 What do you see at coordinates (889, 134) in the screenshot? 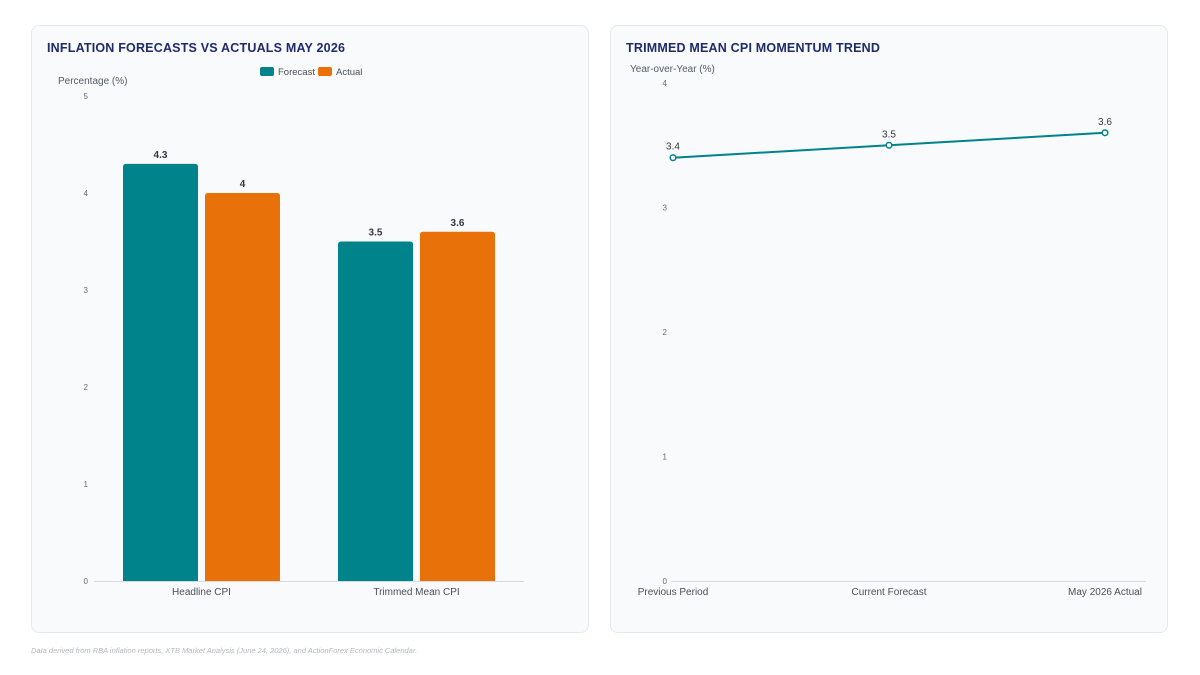
I see `point-value-label: 3.5` at bounding box center [889, 134].